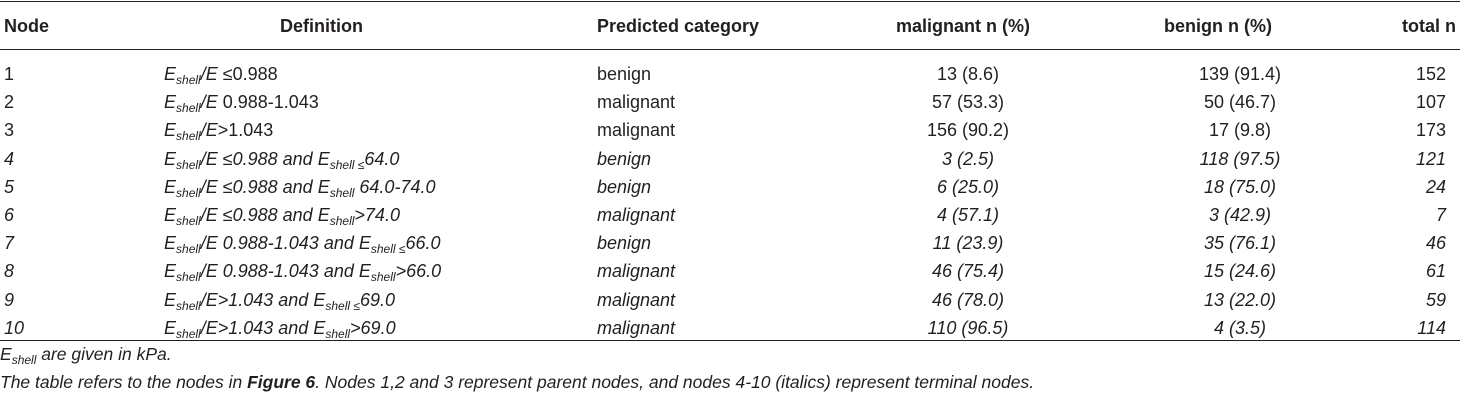  What do you see at coordinates (968, 243) in the screenshot?
I see `malignant-cell: 11 (23.9)` at bounding box center [968, 243].